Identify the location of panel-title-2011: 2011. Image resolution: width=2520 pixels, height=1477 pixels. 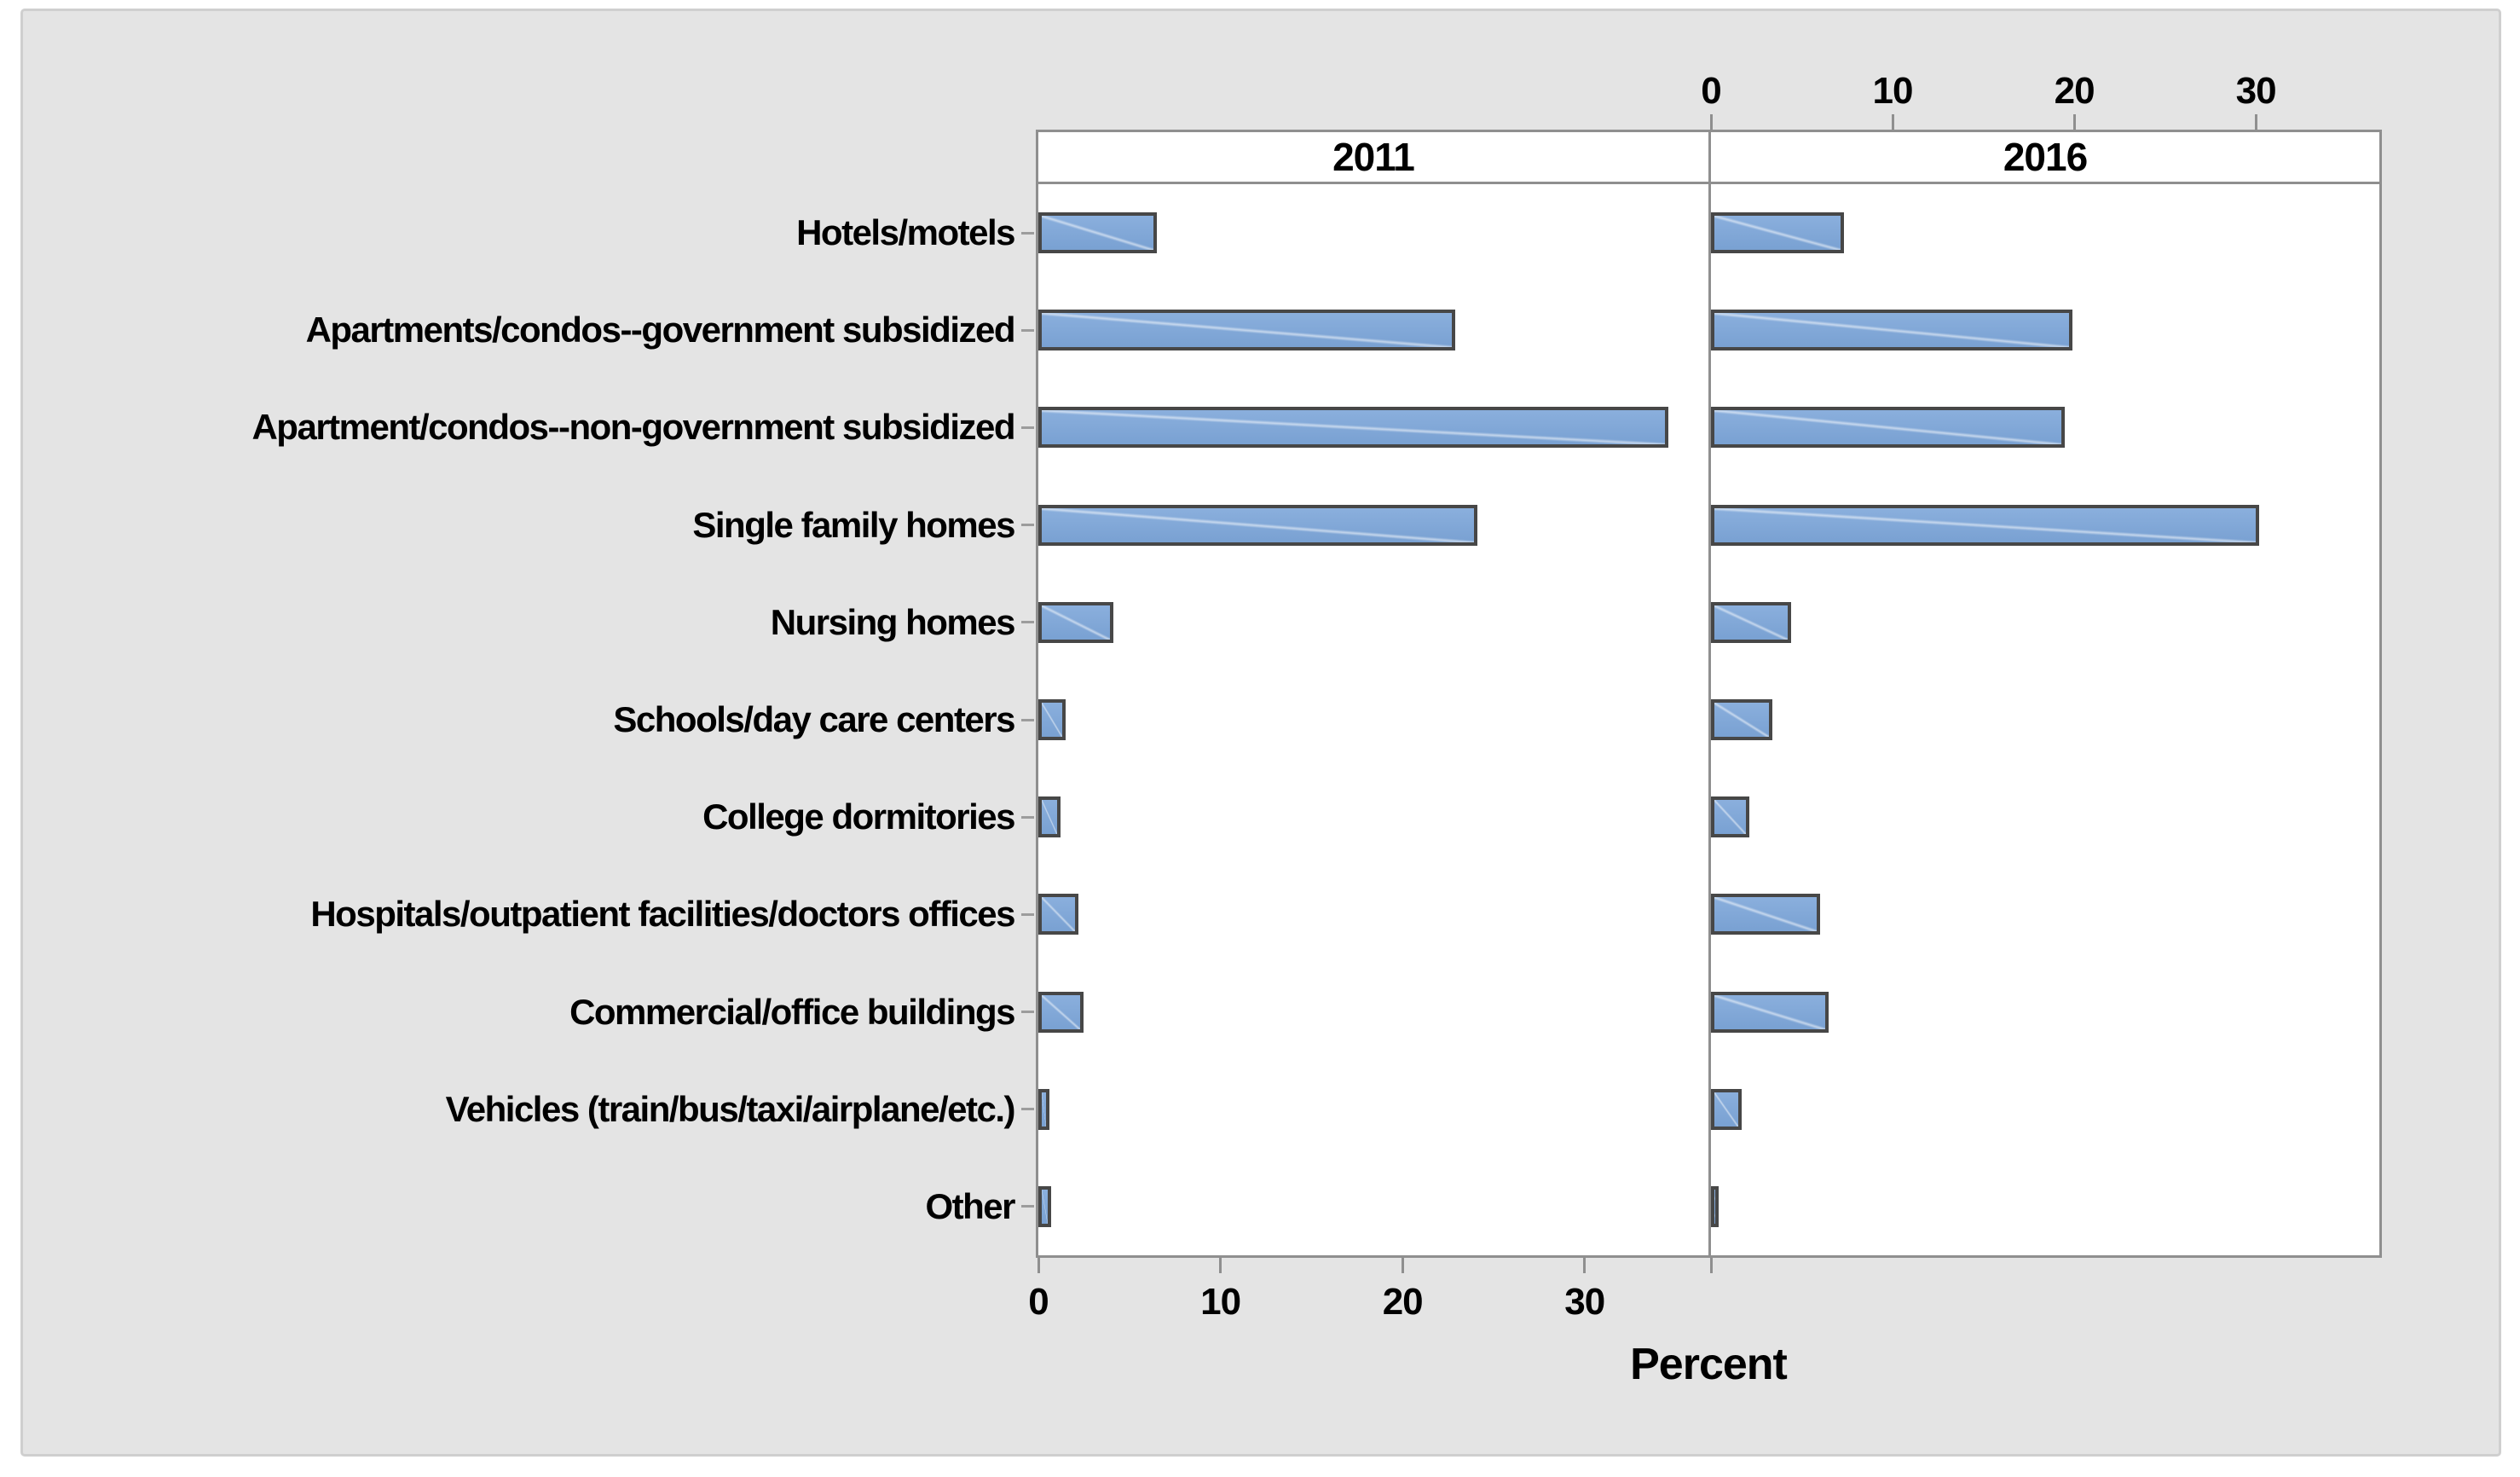
(1373, 157).